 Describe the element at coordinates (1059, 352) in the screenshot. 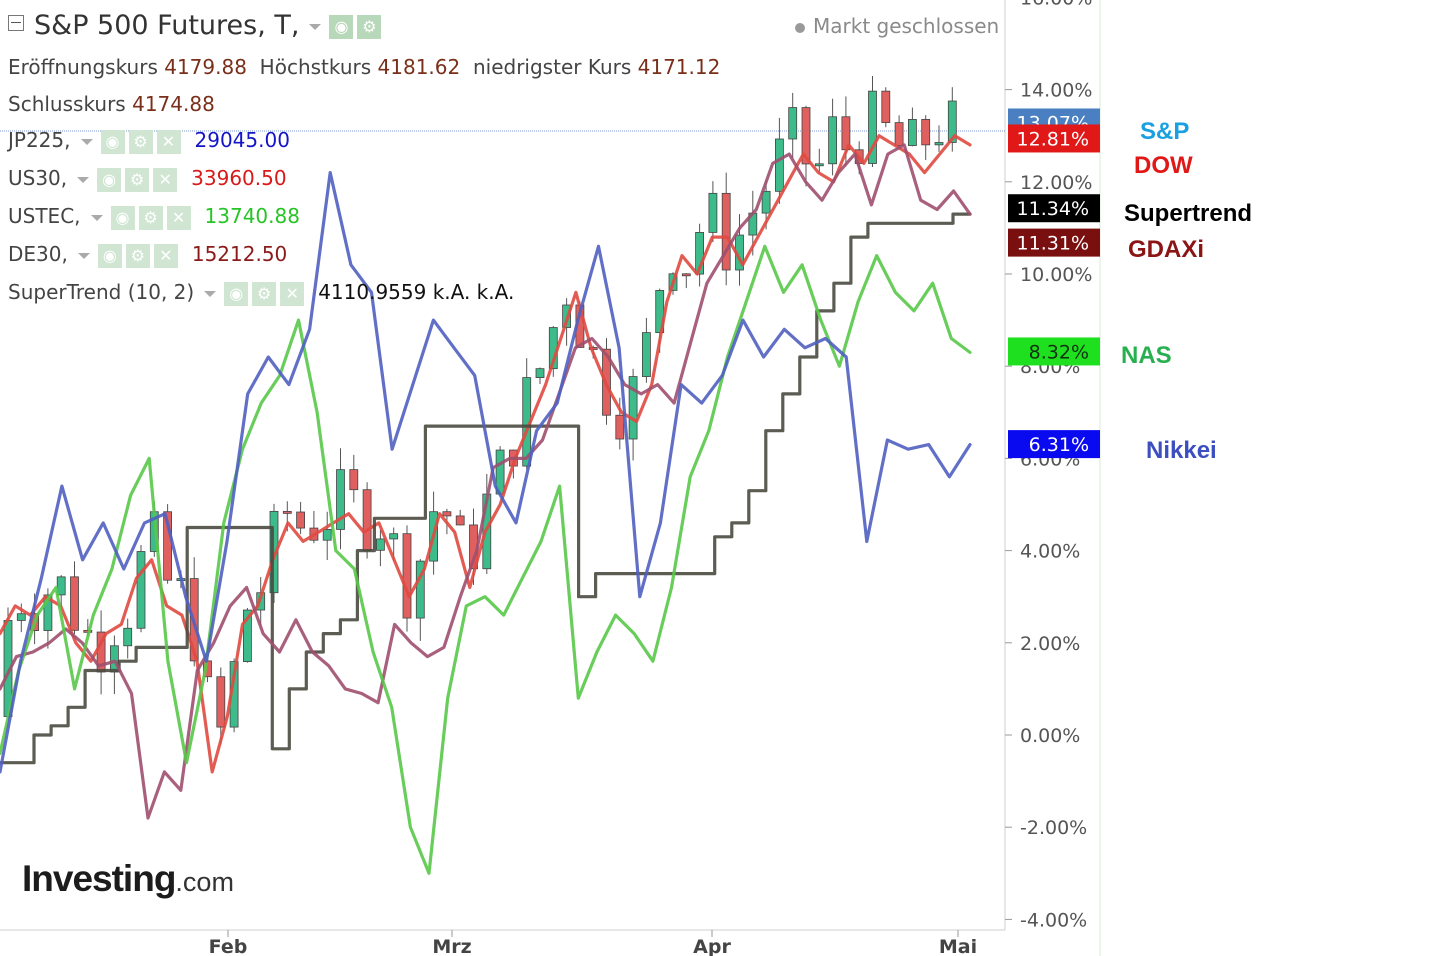

I see `nas-badge-text: 8.32%` at that location.